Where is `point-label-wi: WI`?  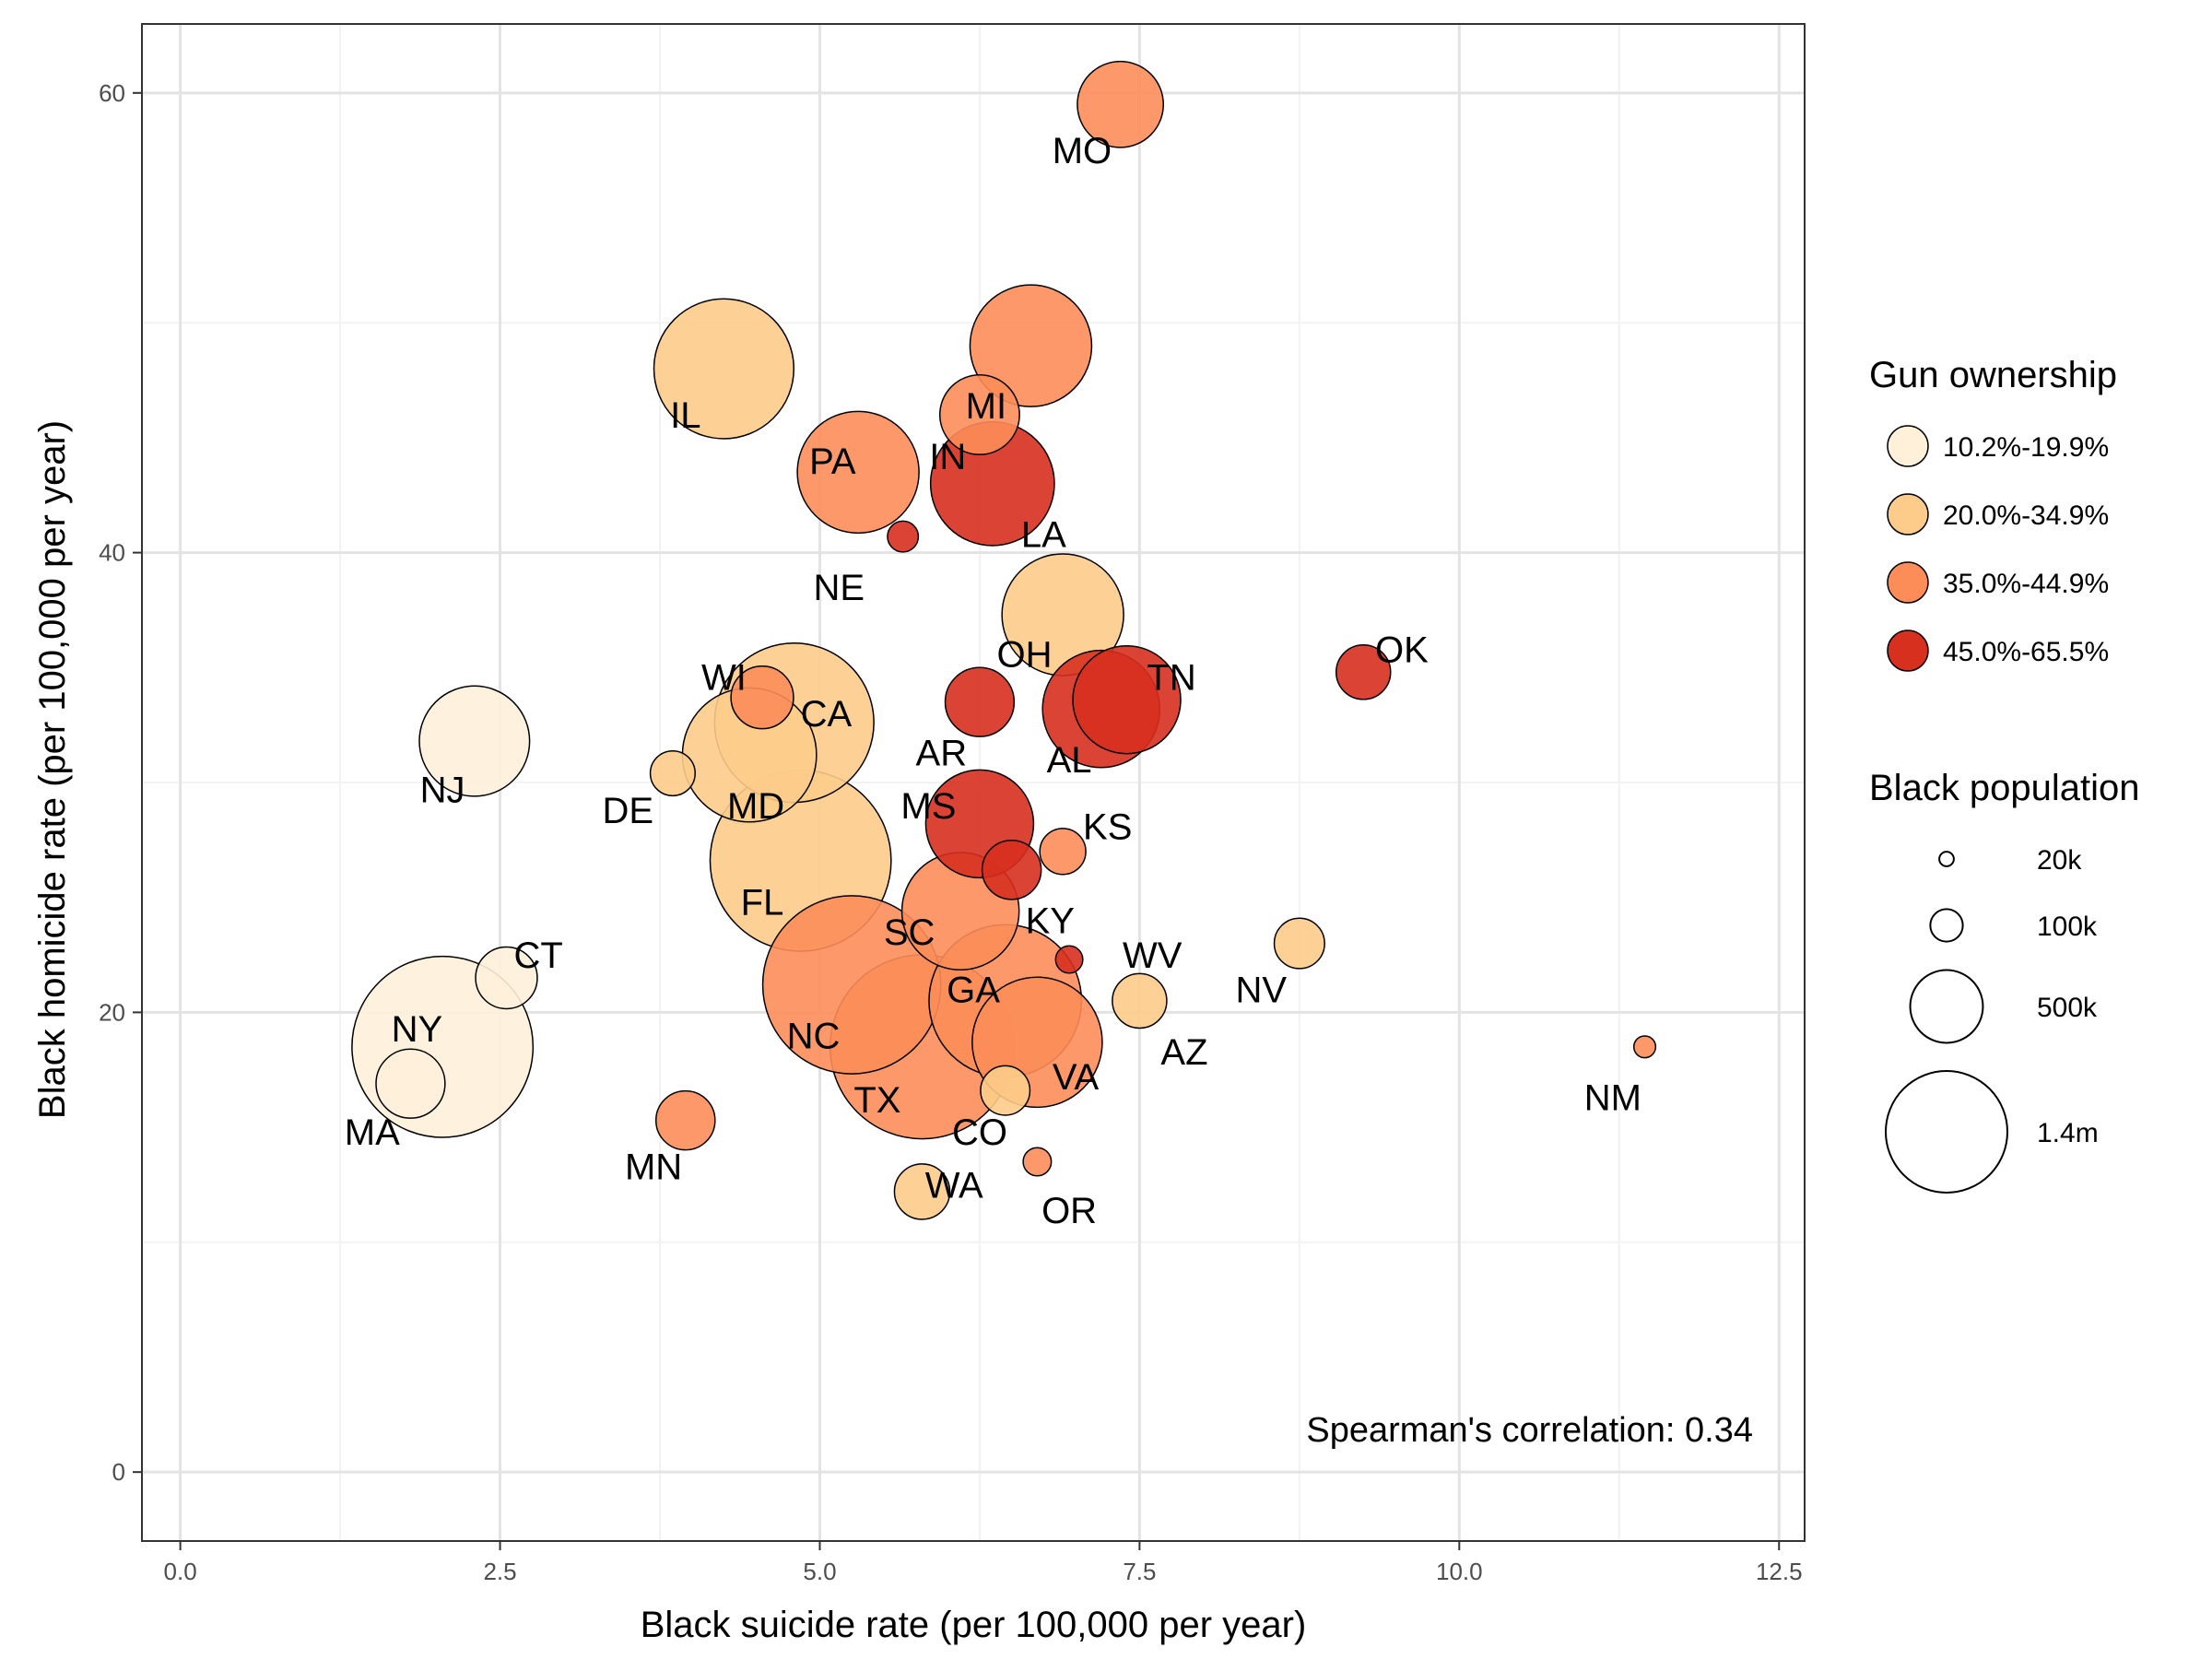 point-label-wi: WI is located at coordinates (724, 677).